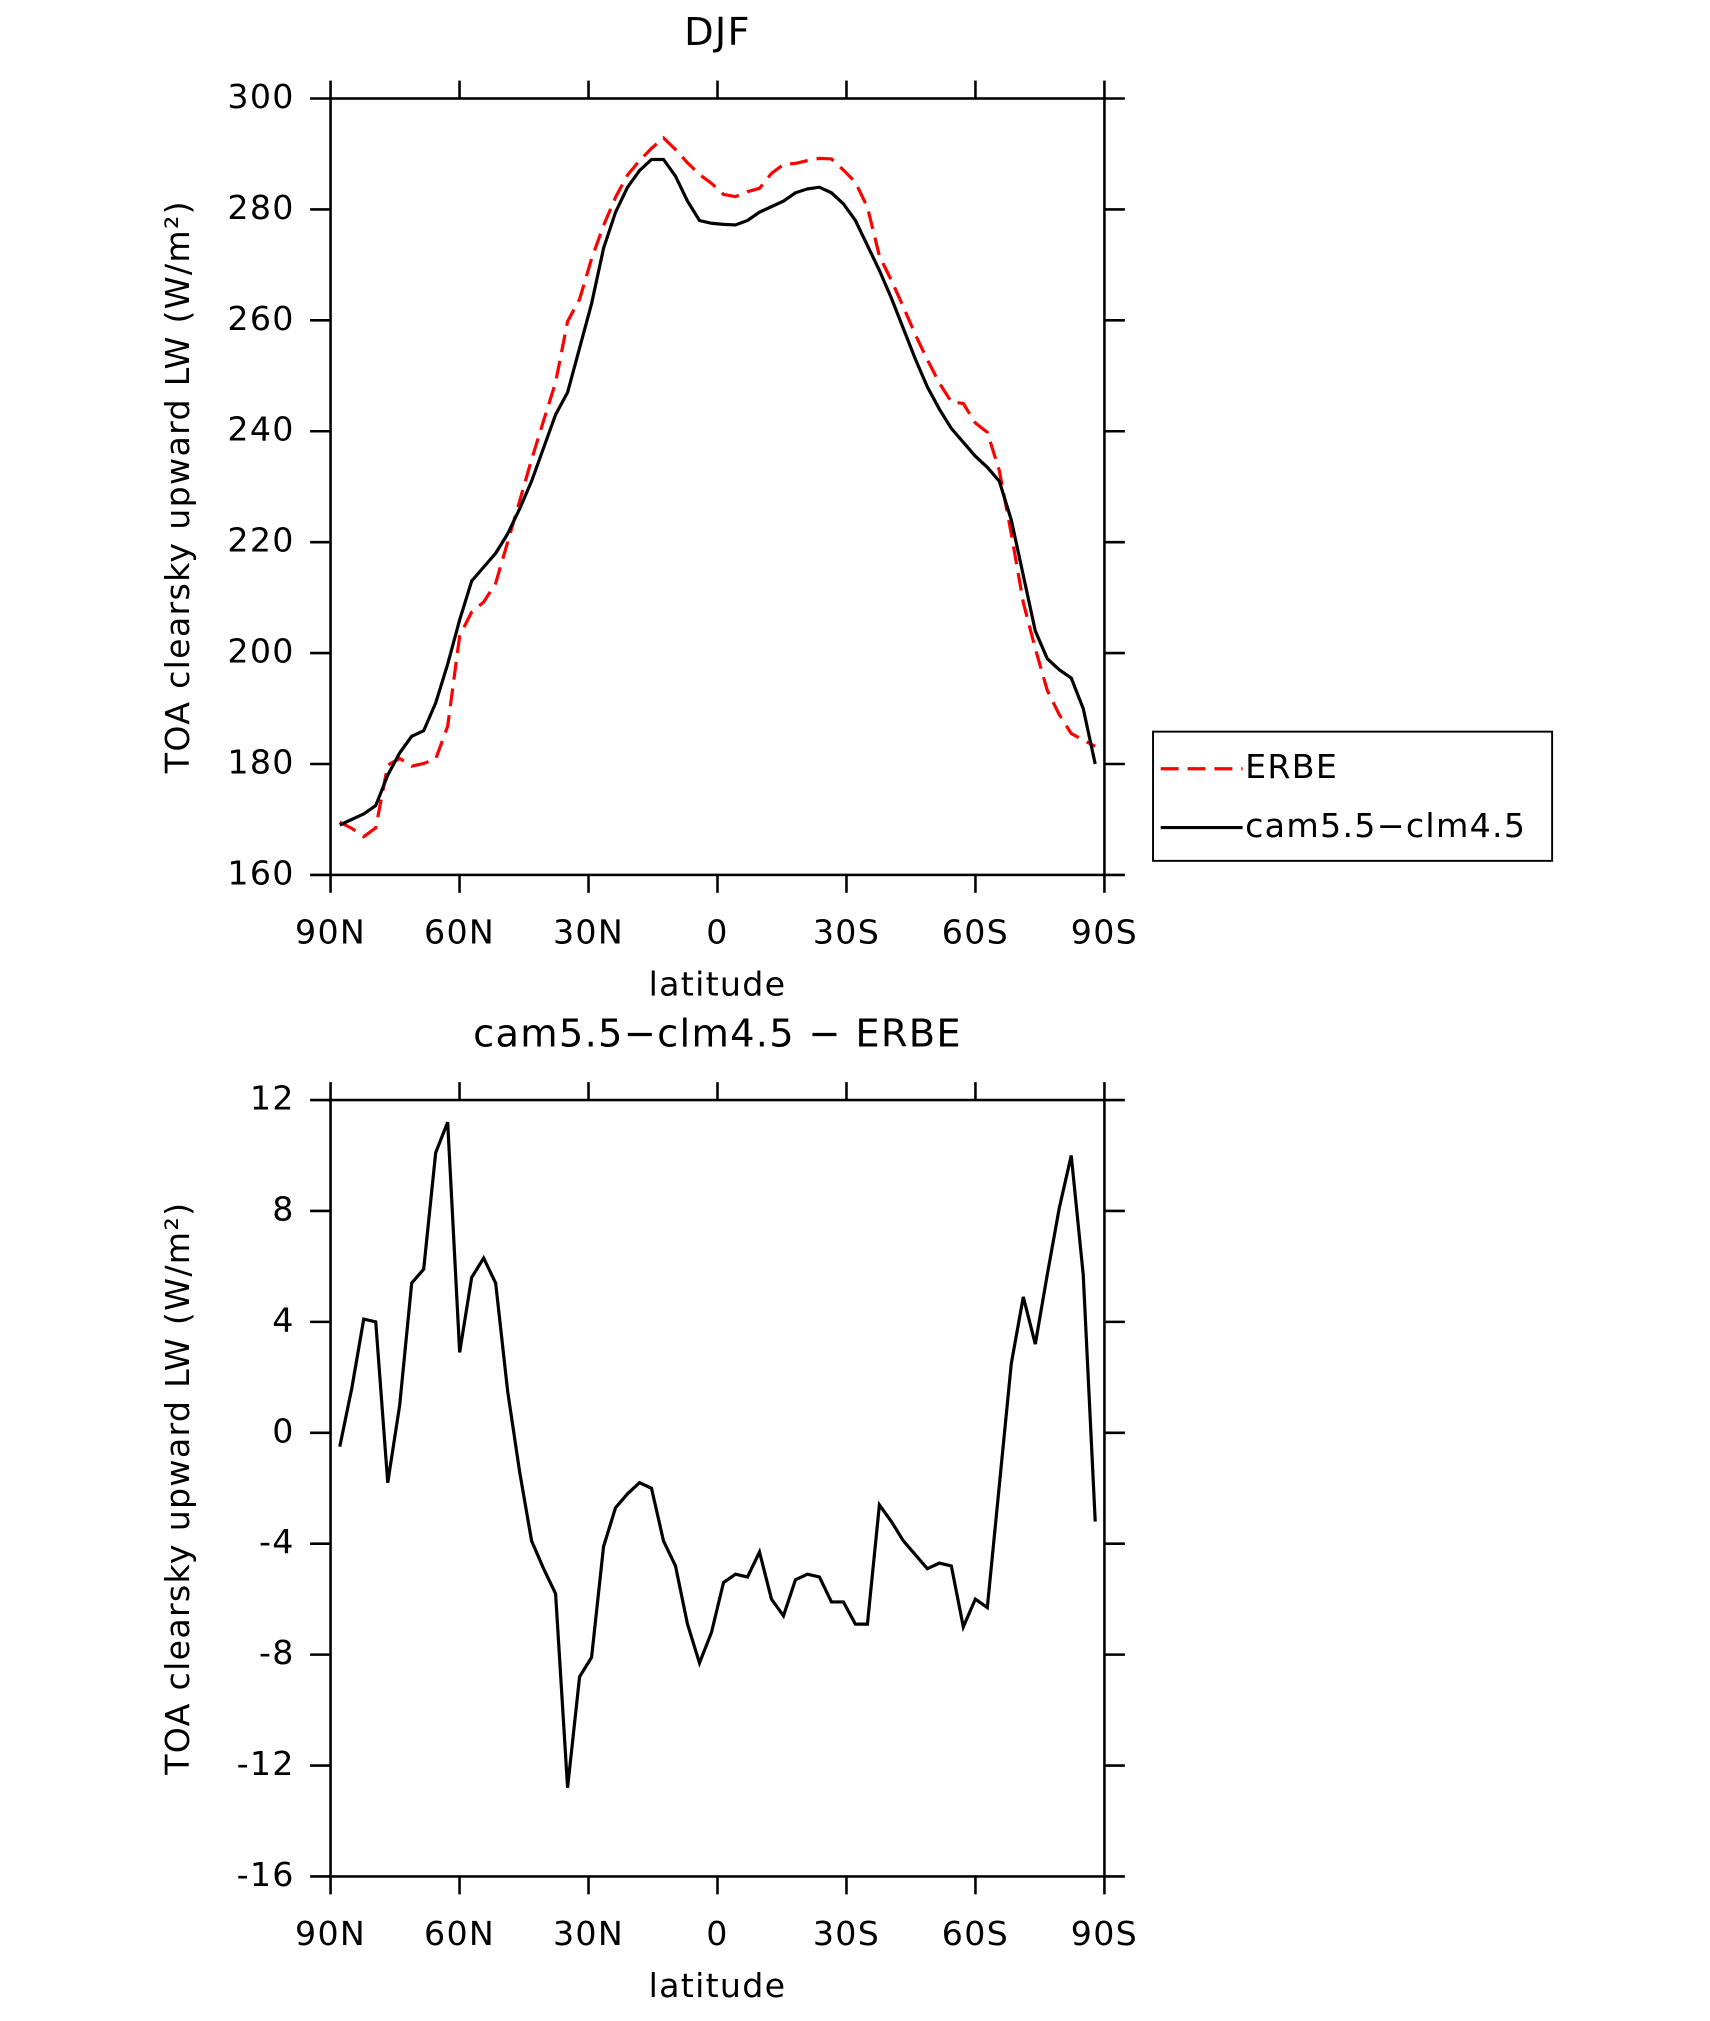 This screenshot has width=1710, height=2021. What do you see at coordinates (260, 540) in the screenshot?
I see `y-tick-label: 220` at bounding box center [260, 540].